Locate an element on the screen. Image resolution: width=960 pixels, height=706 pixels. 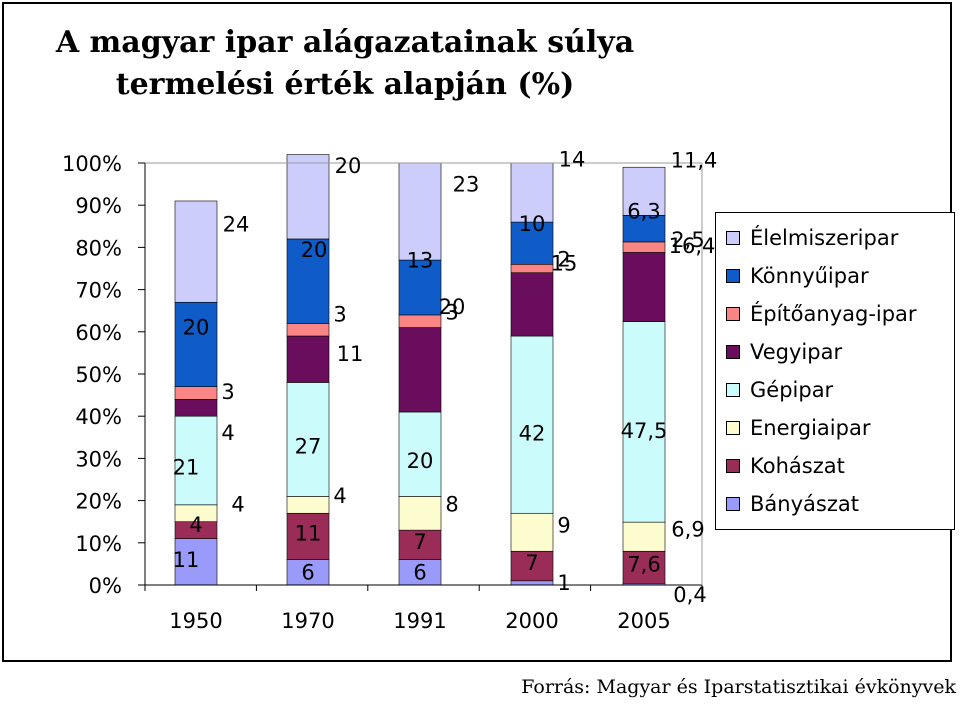
legend-item-konnyuipar: Könnyűipar is located at coordinates (797, 276).